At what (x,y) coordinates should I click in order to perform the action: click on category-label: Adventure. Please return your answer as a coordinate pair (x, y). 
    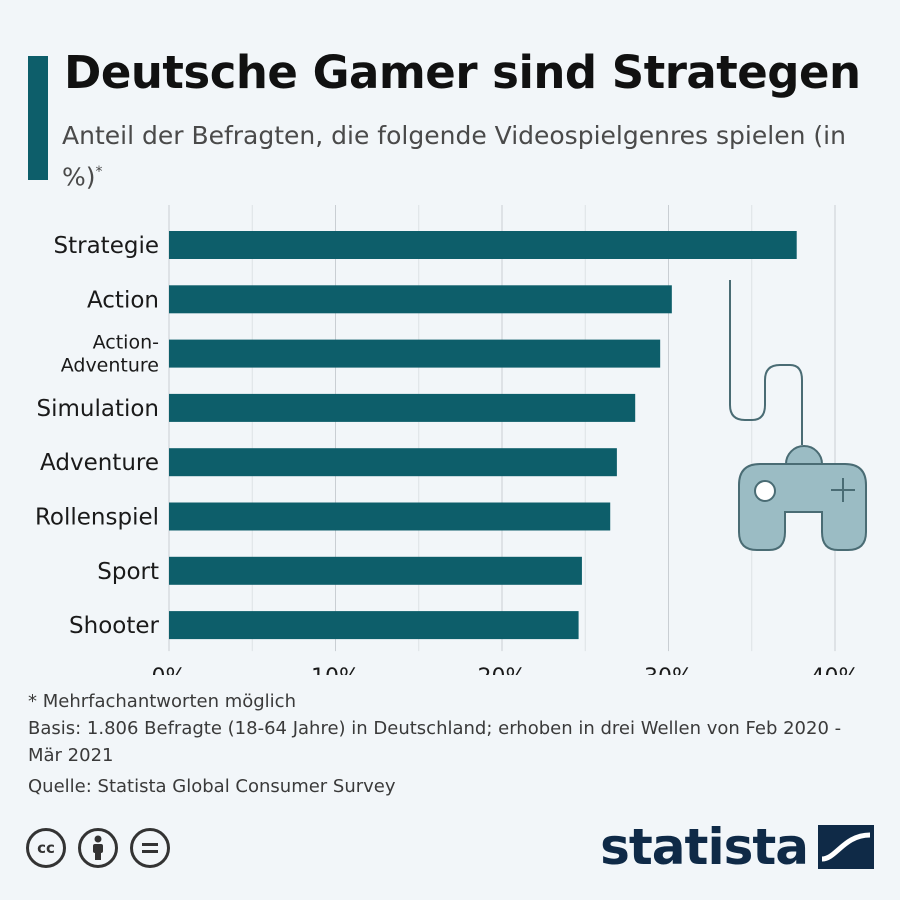
    Looking at the image, I should click on (99, 463).